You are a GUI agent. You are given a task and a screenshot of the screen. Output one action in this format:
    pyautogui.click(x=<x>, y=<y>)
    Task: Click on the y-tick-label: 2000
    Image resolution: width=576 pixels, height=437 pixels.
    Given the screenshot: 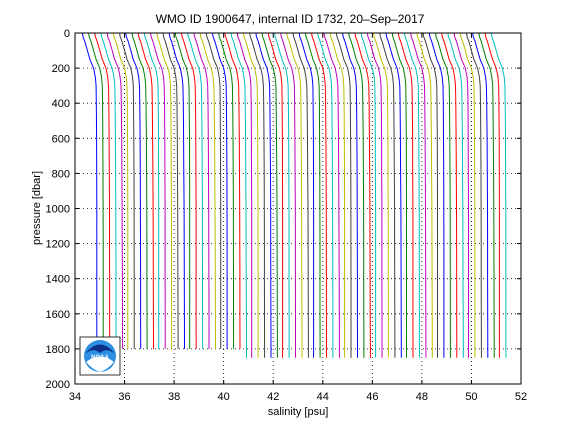 What is the action you would take?
    pyautogui.click(x=58, y=385)
    